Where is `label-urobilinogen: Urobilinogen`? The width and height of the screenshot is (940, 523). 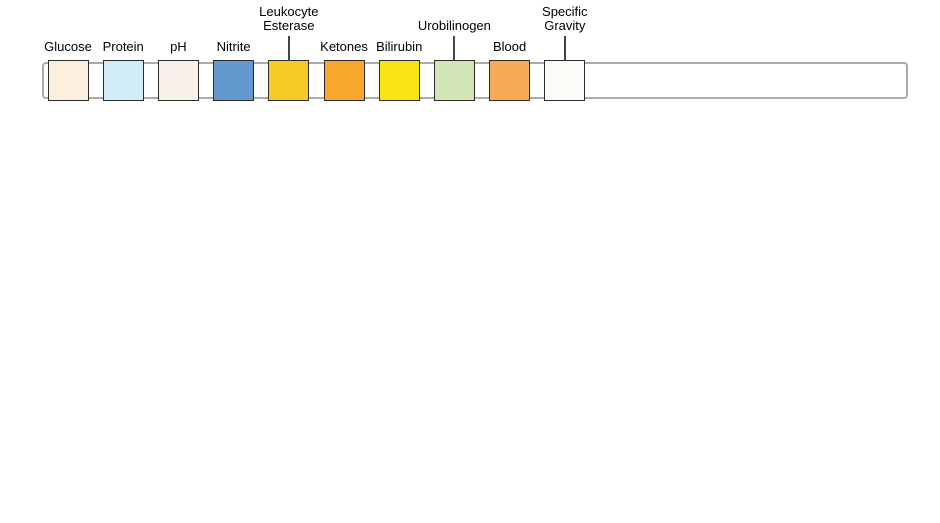
label-urobilinogen: Urobilinogen is located at coordinates (454, 25).